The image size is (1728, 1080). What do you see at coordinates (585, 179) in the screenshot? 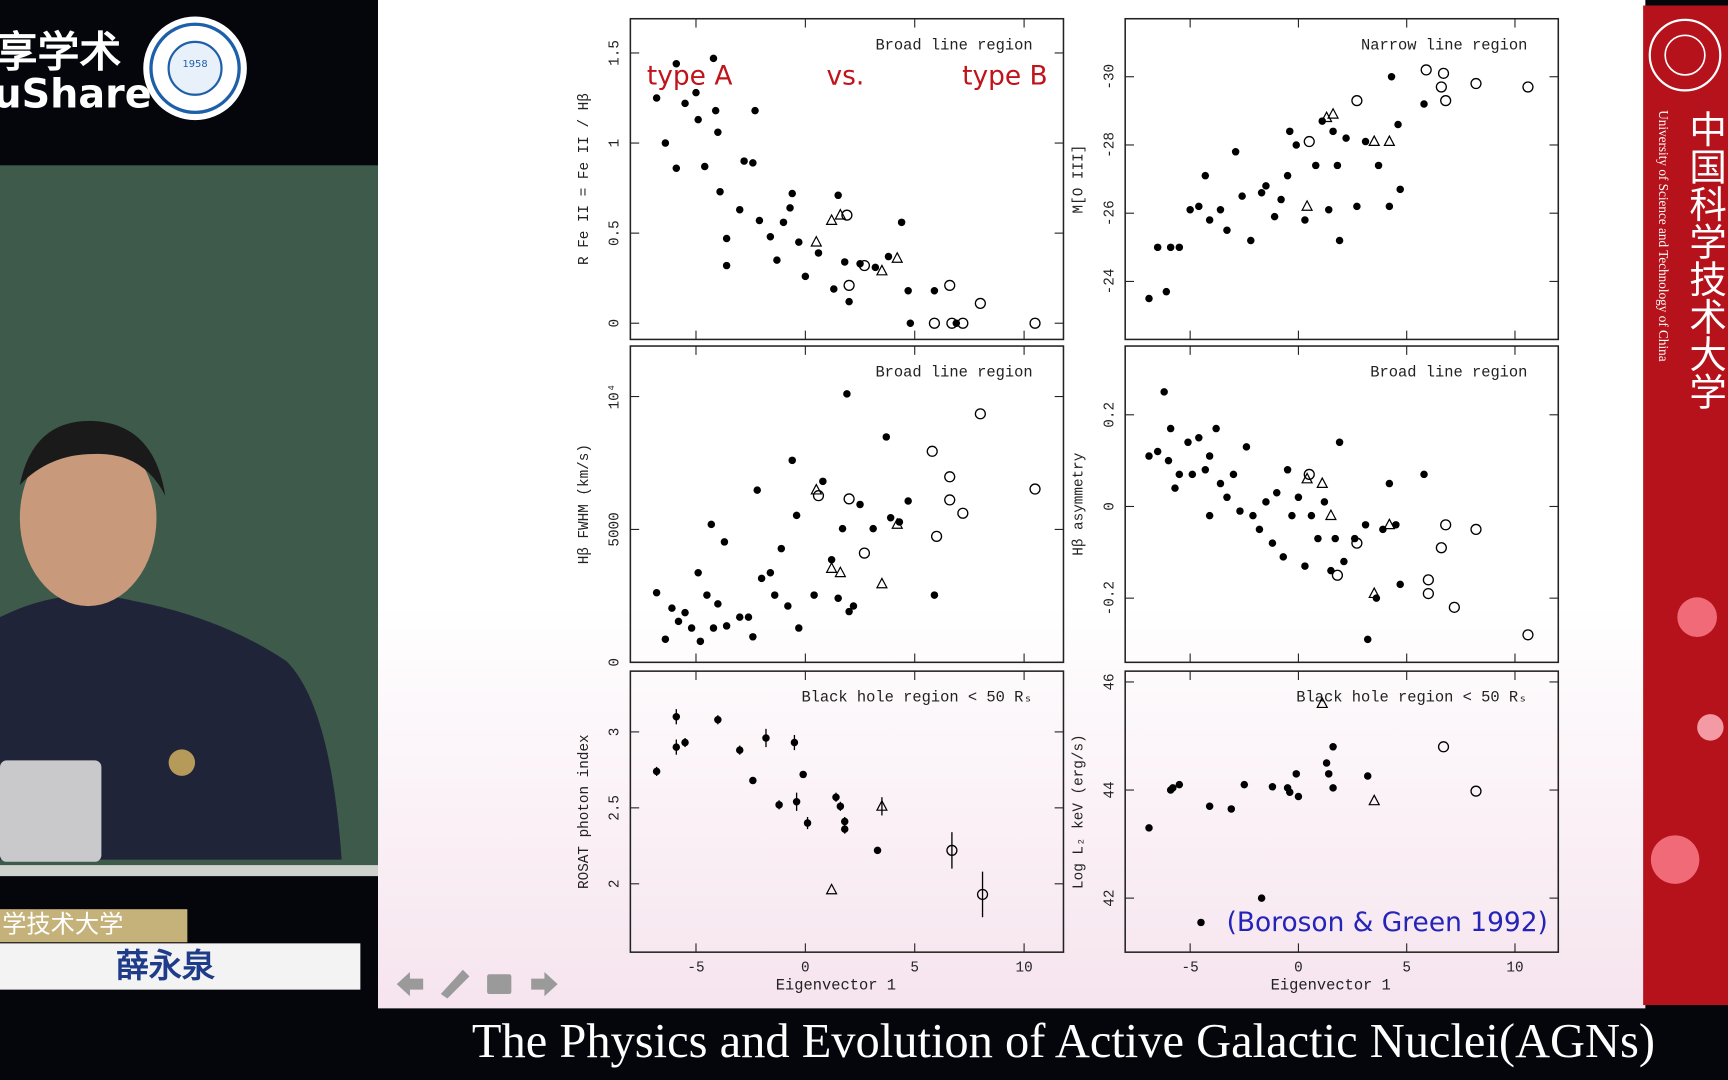
I see `y-axis-label: R Fe II = Fe II / Hβ` at bounding box center [585, 179].